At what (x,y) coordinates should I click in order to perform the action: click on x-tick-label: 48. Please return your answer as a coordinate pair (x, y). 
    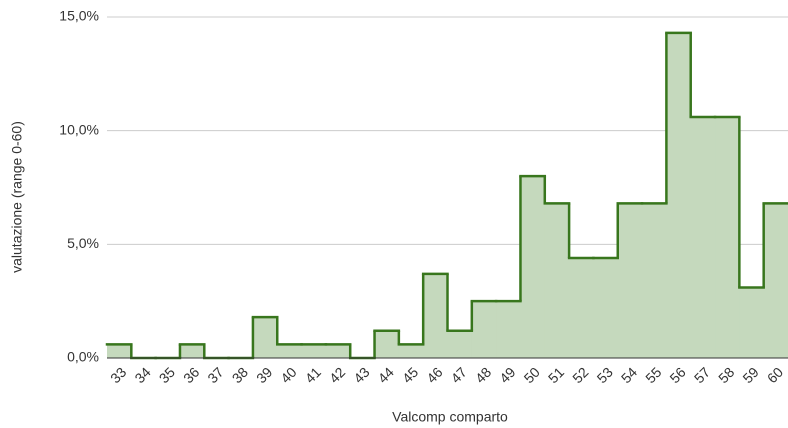
    Looking at the image, I should click on (483, 375).